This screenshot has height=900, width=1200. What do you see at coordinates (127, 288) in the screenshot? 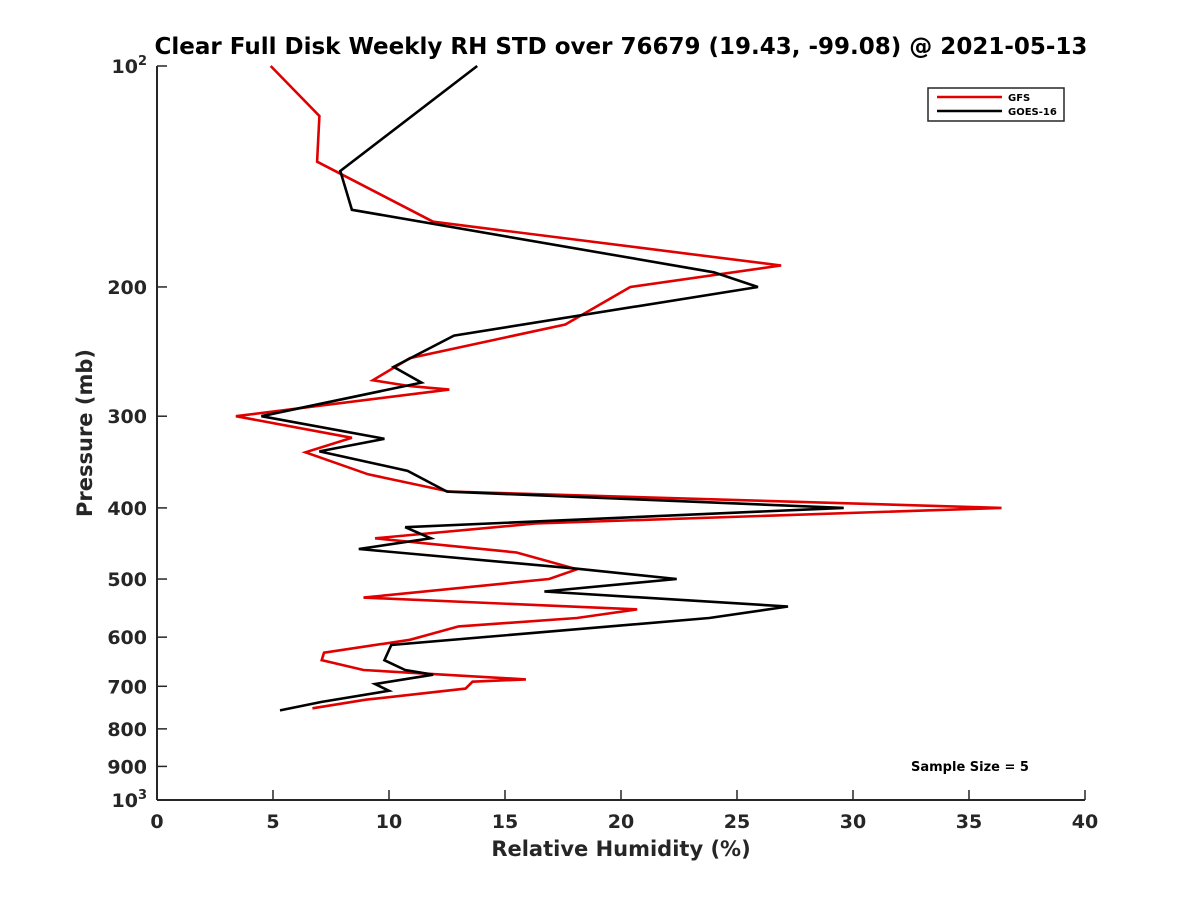
I see `y-tick-label: 200` at bounding box center [127, 288].